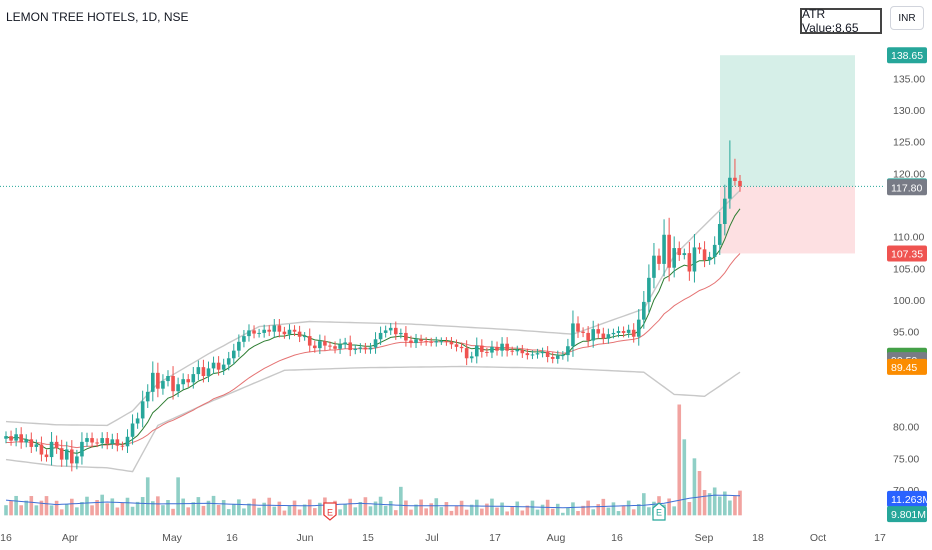 The image size is (932, 550). I want to click on earnings-marker-label: E, so click(330, 513).